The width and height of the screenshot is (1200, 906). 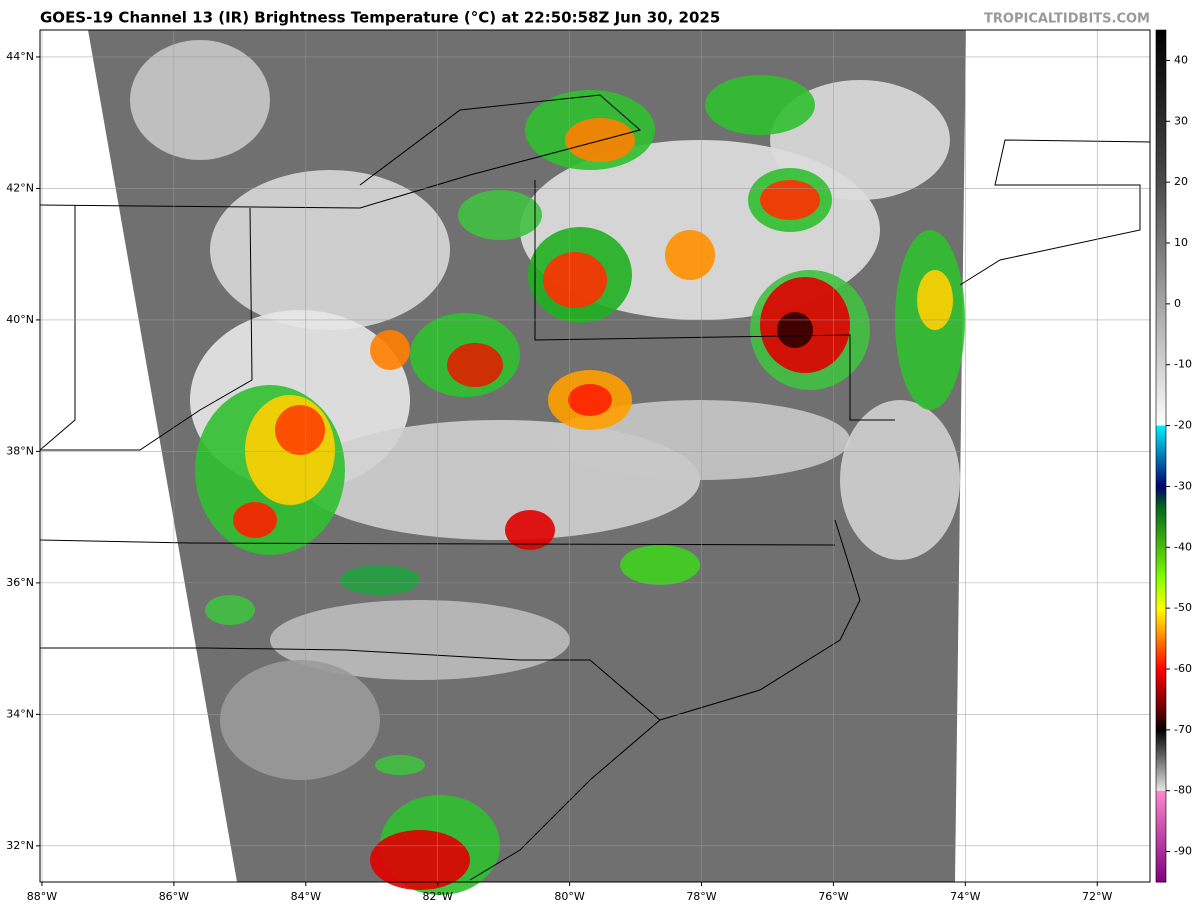 What do you see at coordinates (569, 896) in the screenshot?
I see `x-tick-label: 80°W` at bounding box center [569, 896].